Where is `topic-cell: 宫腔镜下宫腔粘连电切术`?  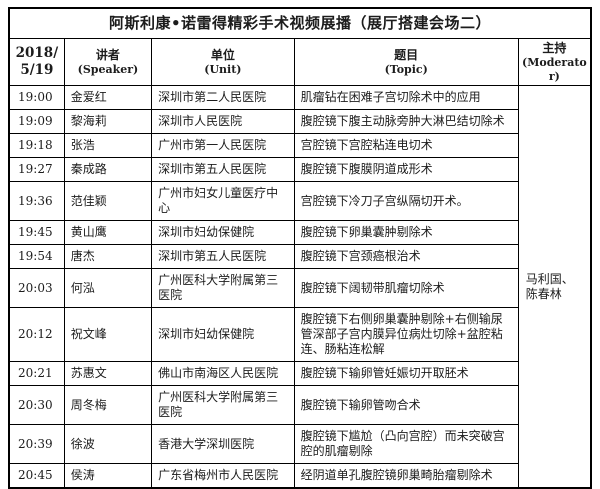 topic-cell: 宫腔镜下宫腔粘连电切术 is located at coordinates (406, 146).